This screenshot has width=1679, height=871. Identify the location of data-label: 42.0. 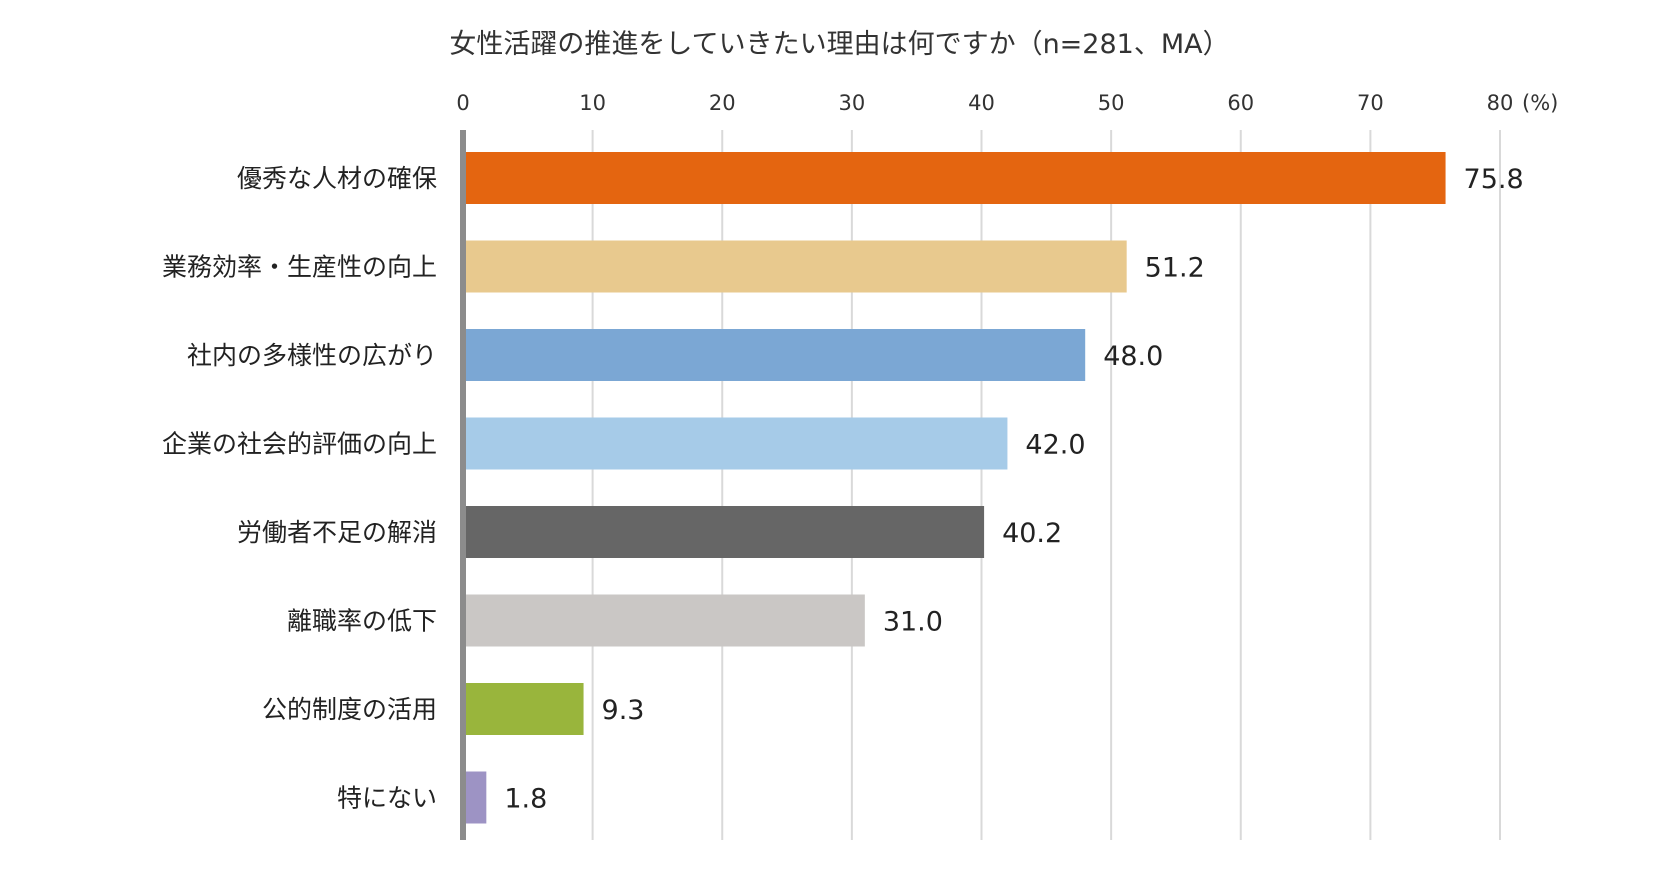
(1055, 445).